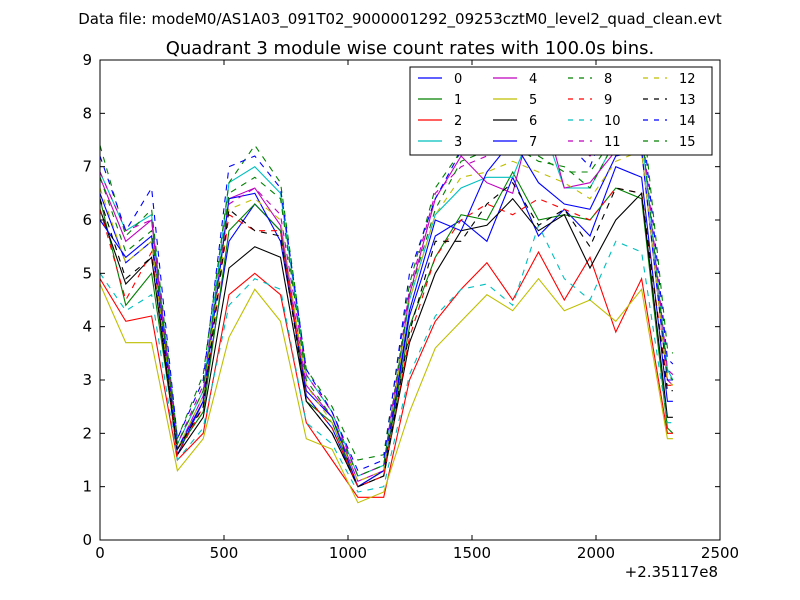 The height and width of the screenshot is (600, 800). Describe the element at coordinates (458, 100) in the screenshot. I see `legend-label-1: 1` at that location.